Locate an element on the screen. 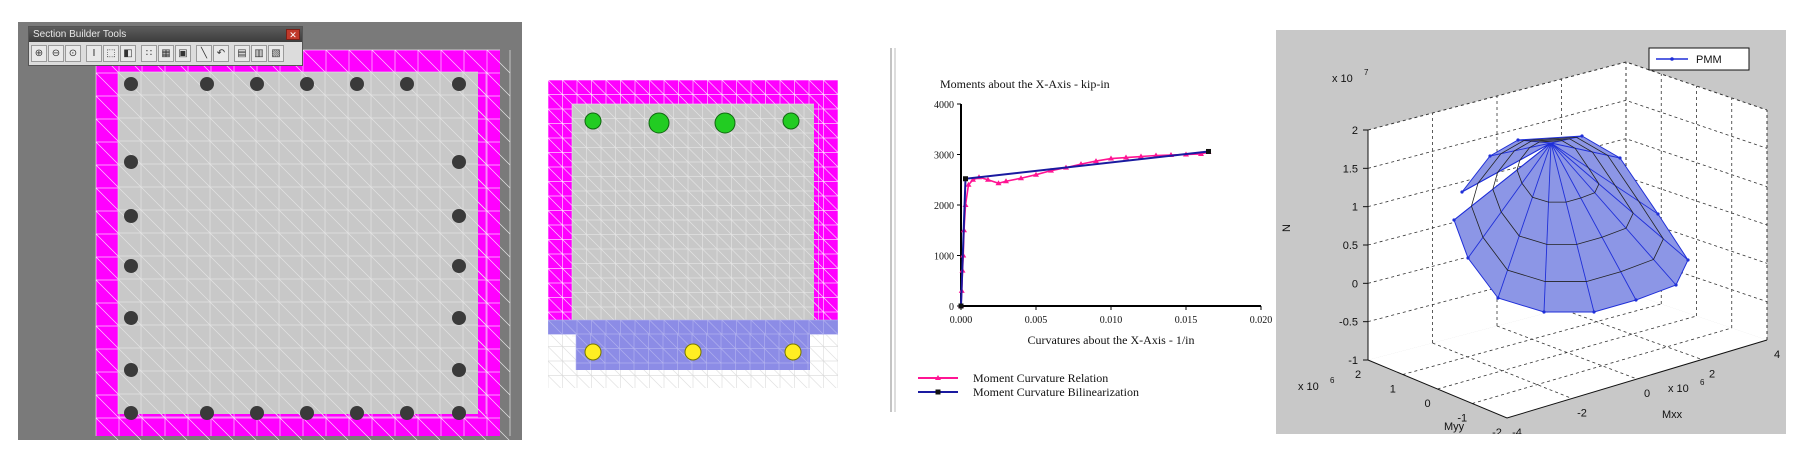  mesh-region is located at coordinates (298, 243).